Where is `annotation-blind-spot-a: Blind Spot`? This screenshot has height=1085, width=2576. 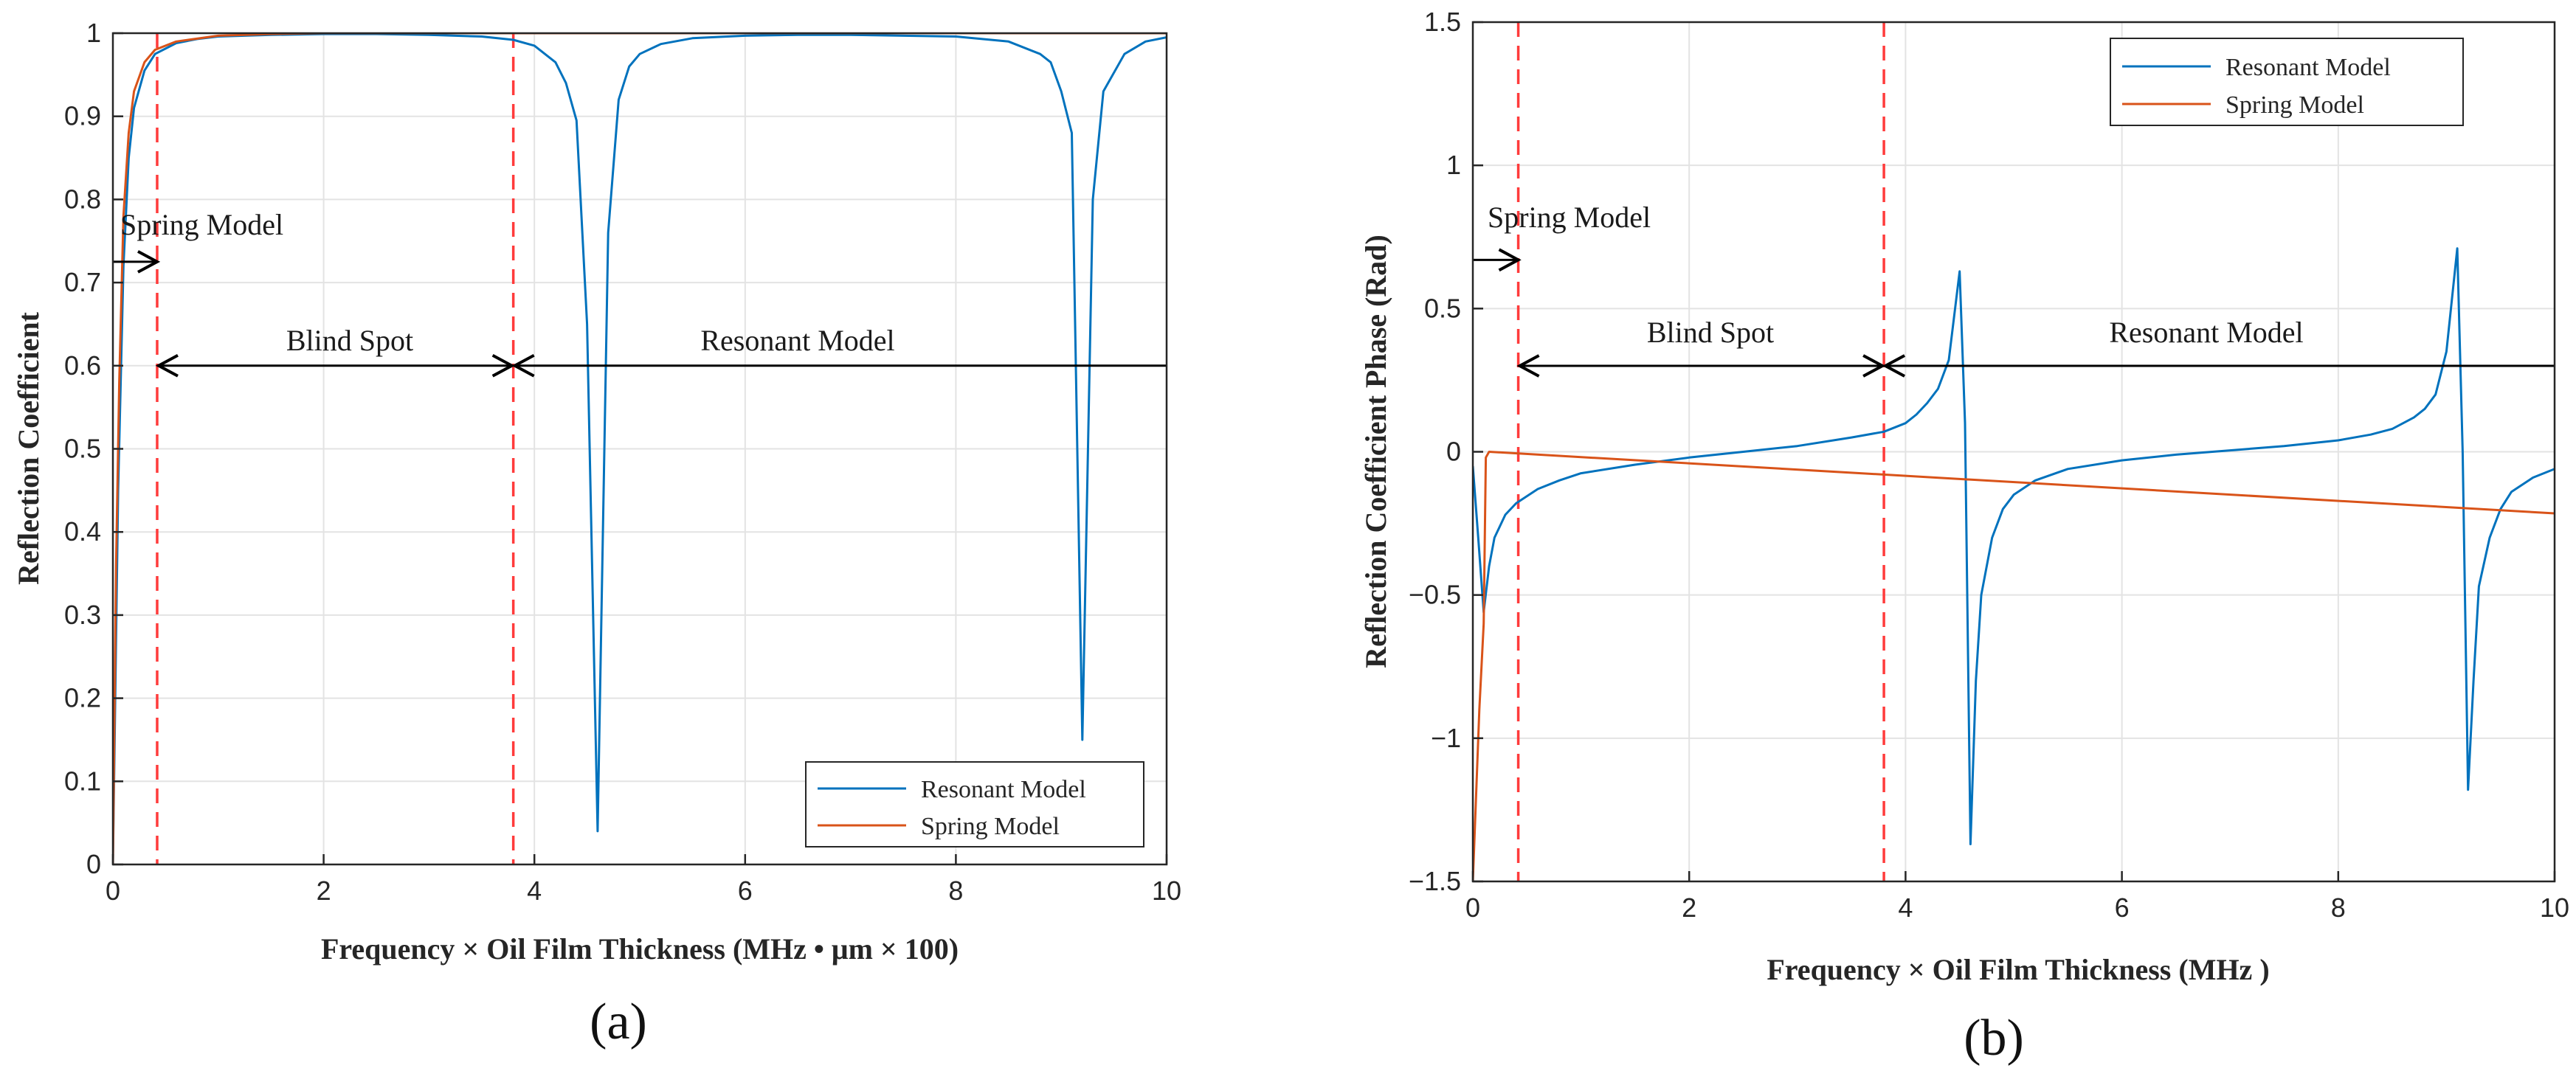
annotation-blind-spot-a: Blind Spot is located at coordinates (349, 340).